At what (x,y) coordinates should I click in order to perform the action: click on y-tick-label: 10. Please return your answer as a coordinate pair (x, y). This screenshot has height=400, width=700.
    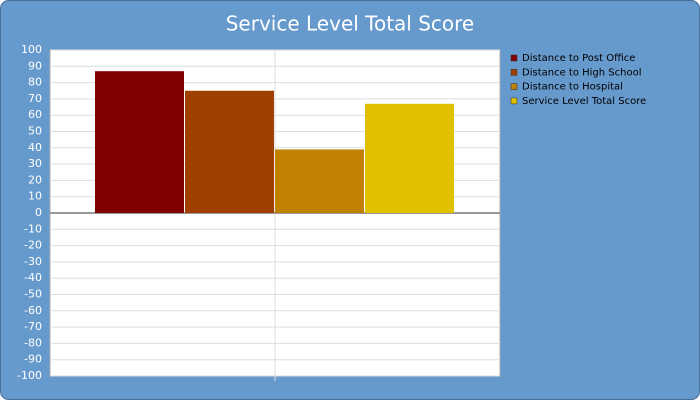
    Looking at the image, I should click on (35, 196).